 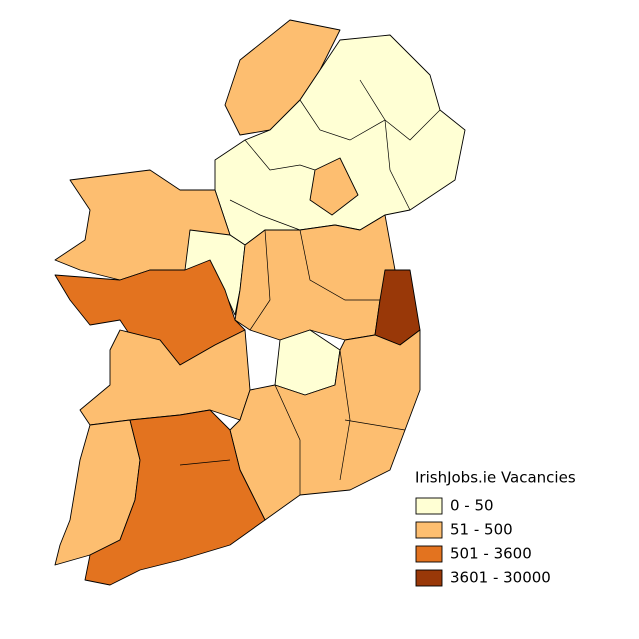 I want to click on legend-label: 501 - 3600, so click(x=491, y=554).